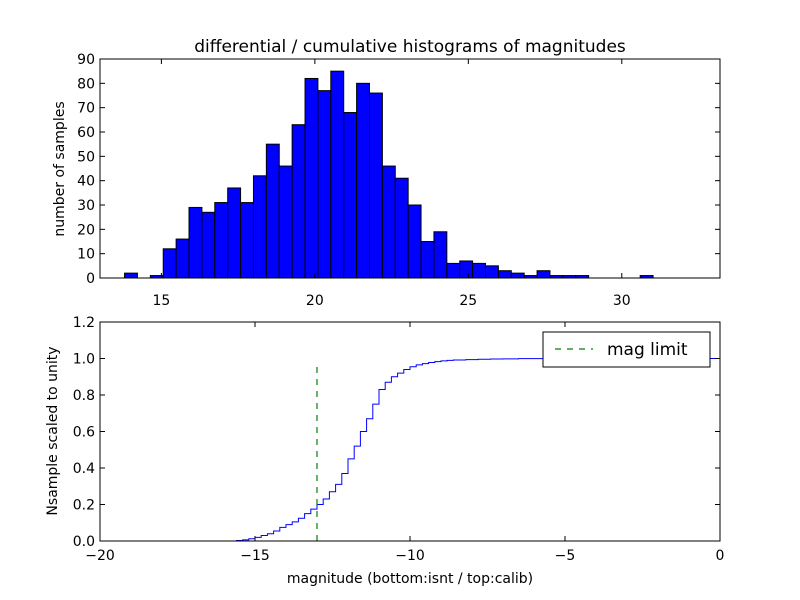  What do you see at coordinates (255, 556) in the screenshot?
I see `bottom-x-tick-label: −15` at bounding box center [255, 556].